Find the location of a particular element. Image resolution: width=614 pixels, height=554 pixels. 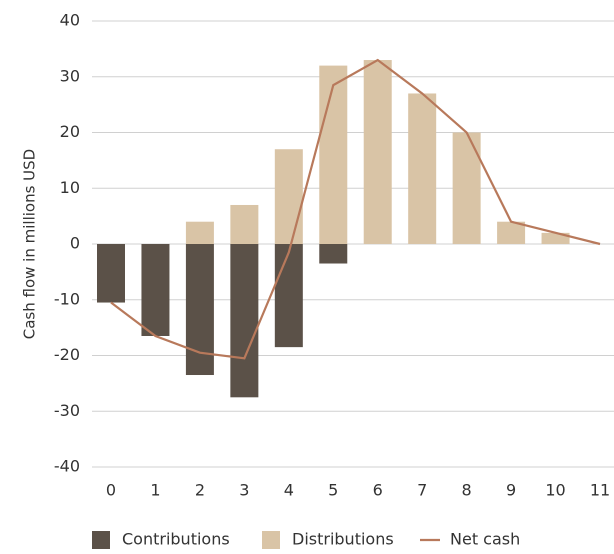

x-tick-label: 9 is located at coordinates (511, 490).